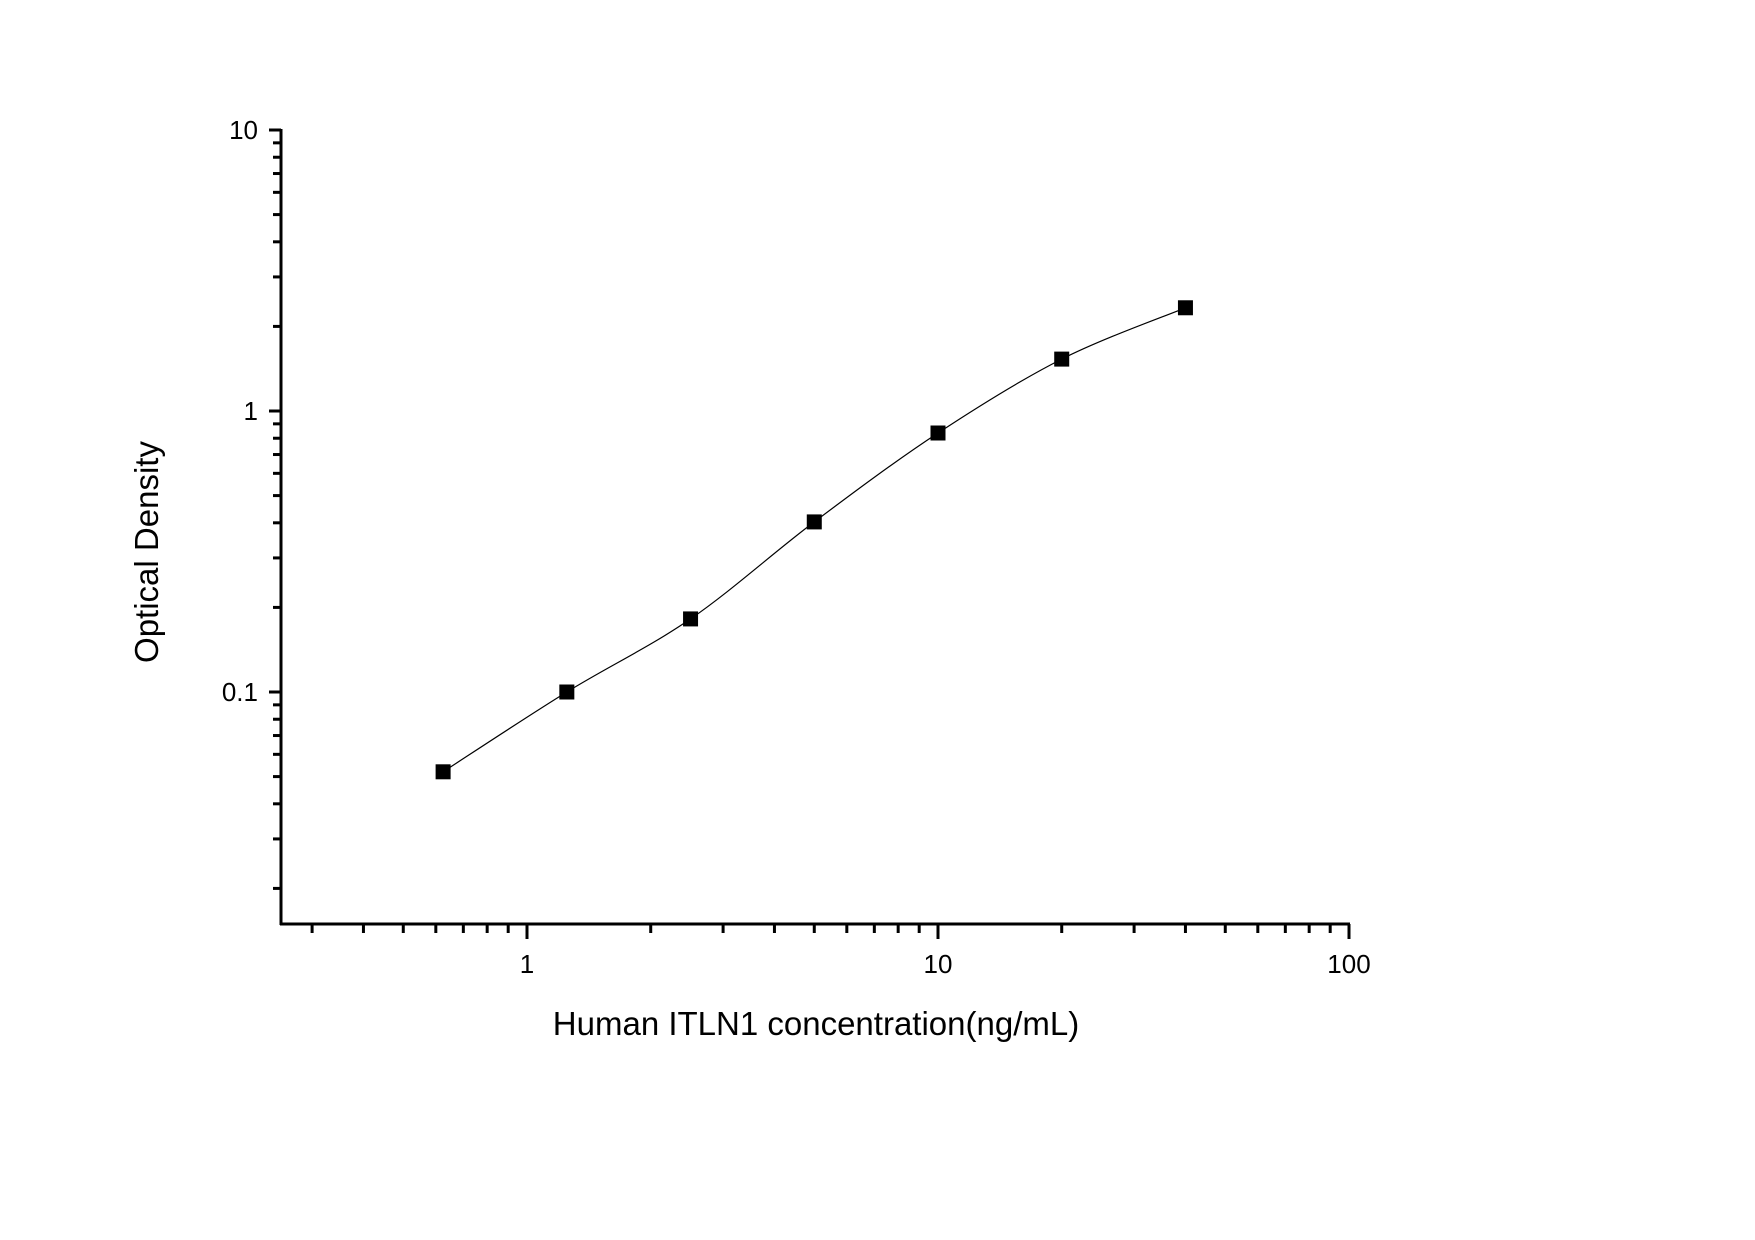 The width and height of the screenshot is (1755, 1240). I want to click on y-tick-label: 10, so click(243, 130).